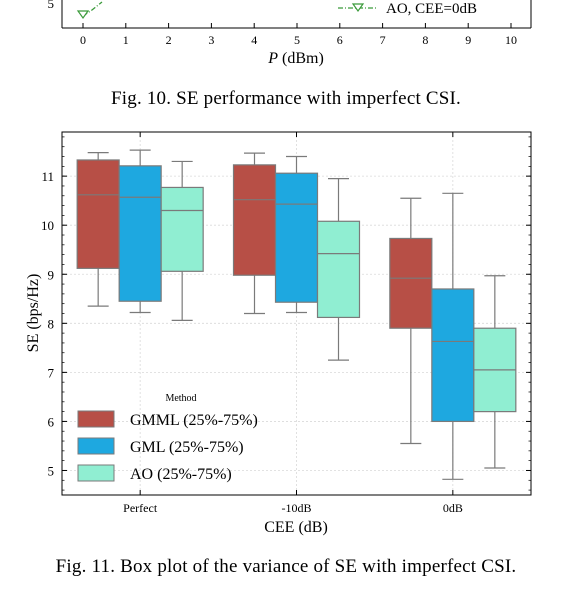  What do you see at coordinates (453, 508) in the screenshot?
I see `x-tick-label: 0dB` at bounding box center [453, 508].